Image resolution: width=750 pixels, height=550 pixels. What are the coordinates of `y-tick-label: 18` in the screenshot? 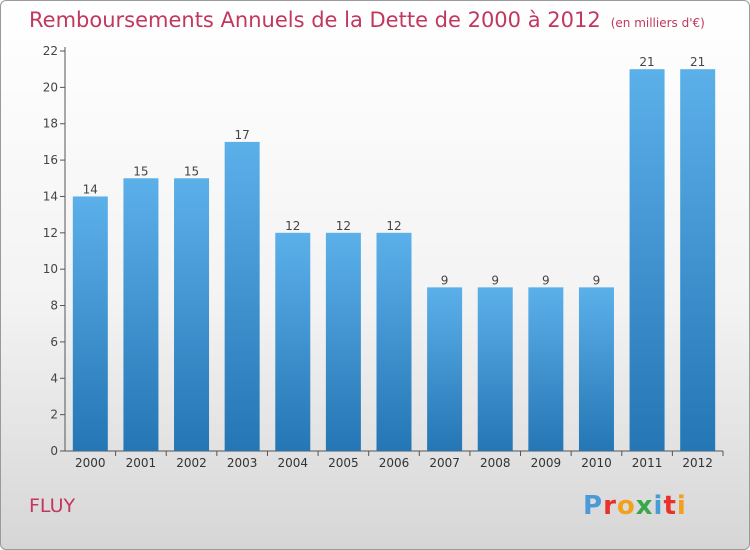 It's located at (50, 124).